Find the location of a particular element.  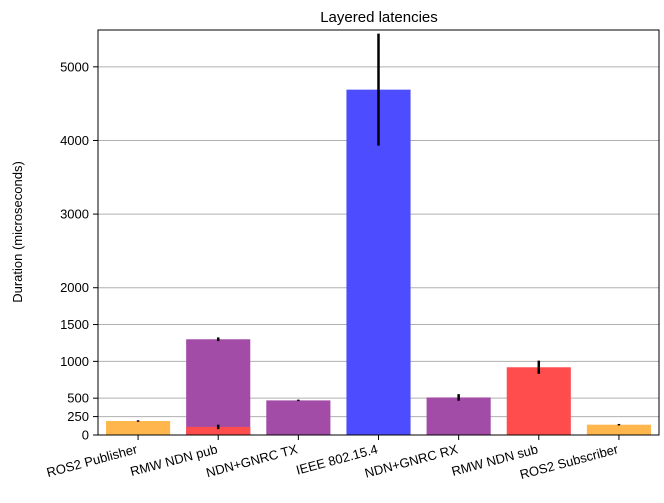

y-tick-label: 2000 is located at coordinates (74, 287).